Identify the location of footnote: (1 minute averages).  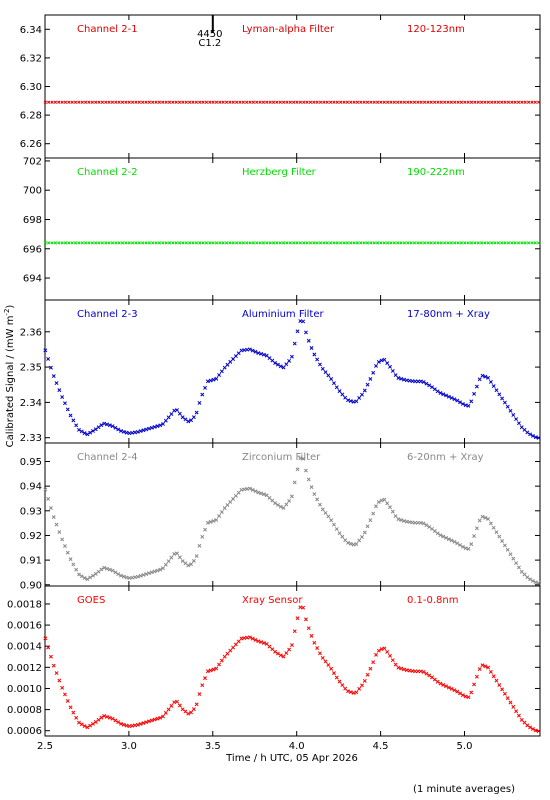
(464, 789).